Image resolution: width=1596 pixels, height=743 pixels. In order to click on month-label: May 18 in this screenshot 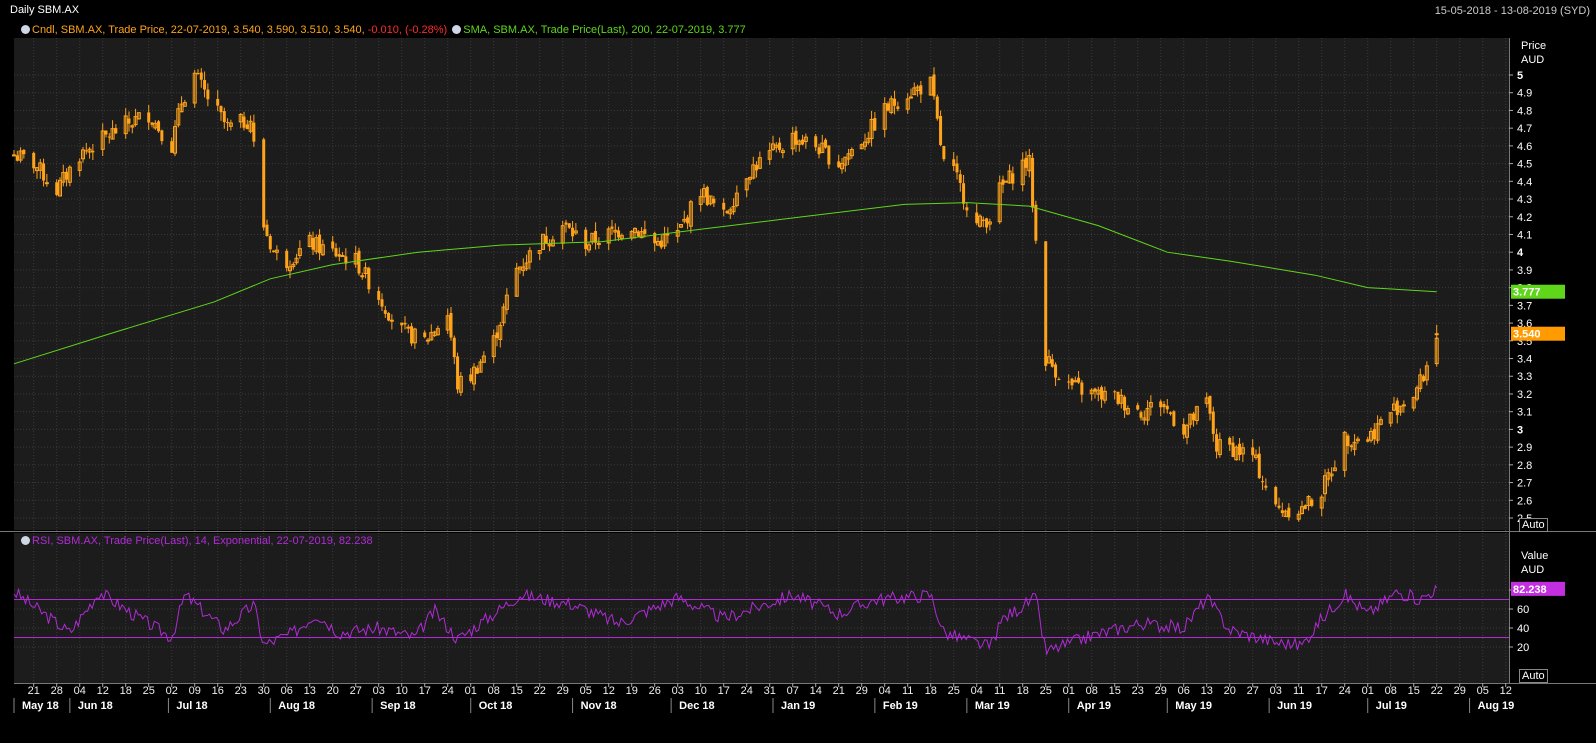, I will do `click(40, 706)`.